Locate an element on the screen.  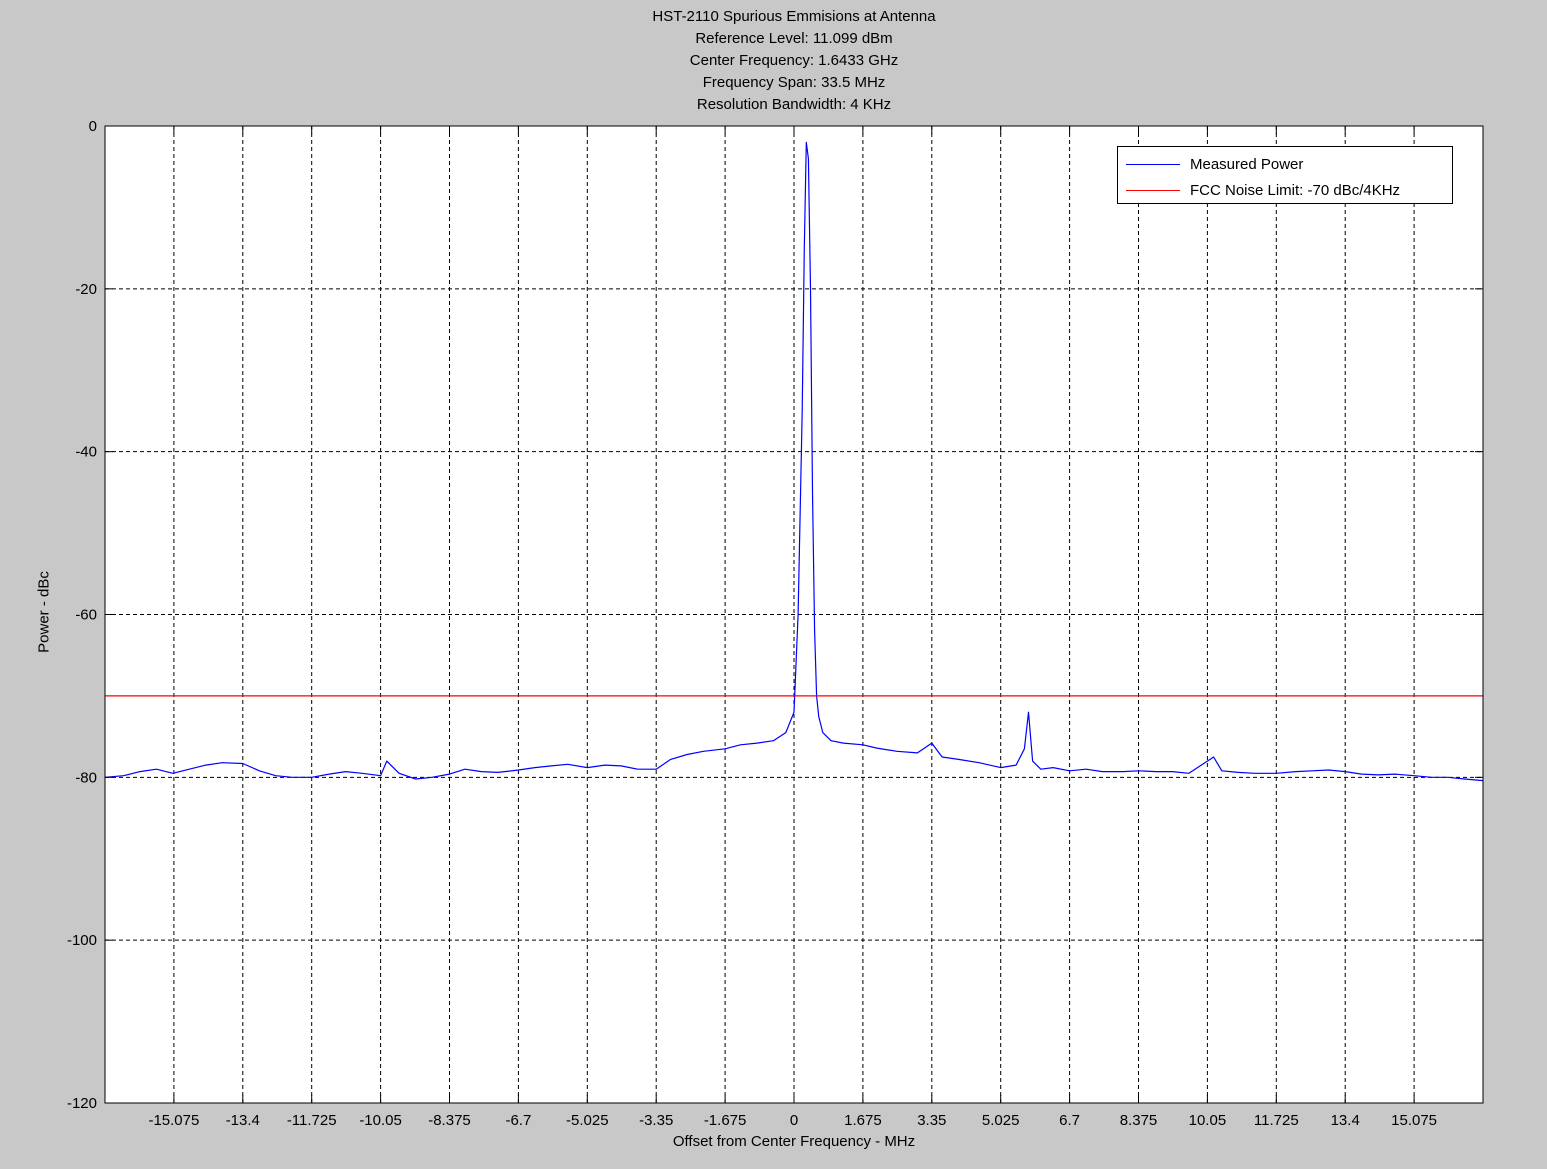
y-tick-labels: 0 -20 -40 -60 -80 -100 -120 is located at coordinates (82, 615).